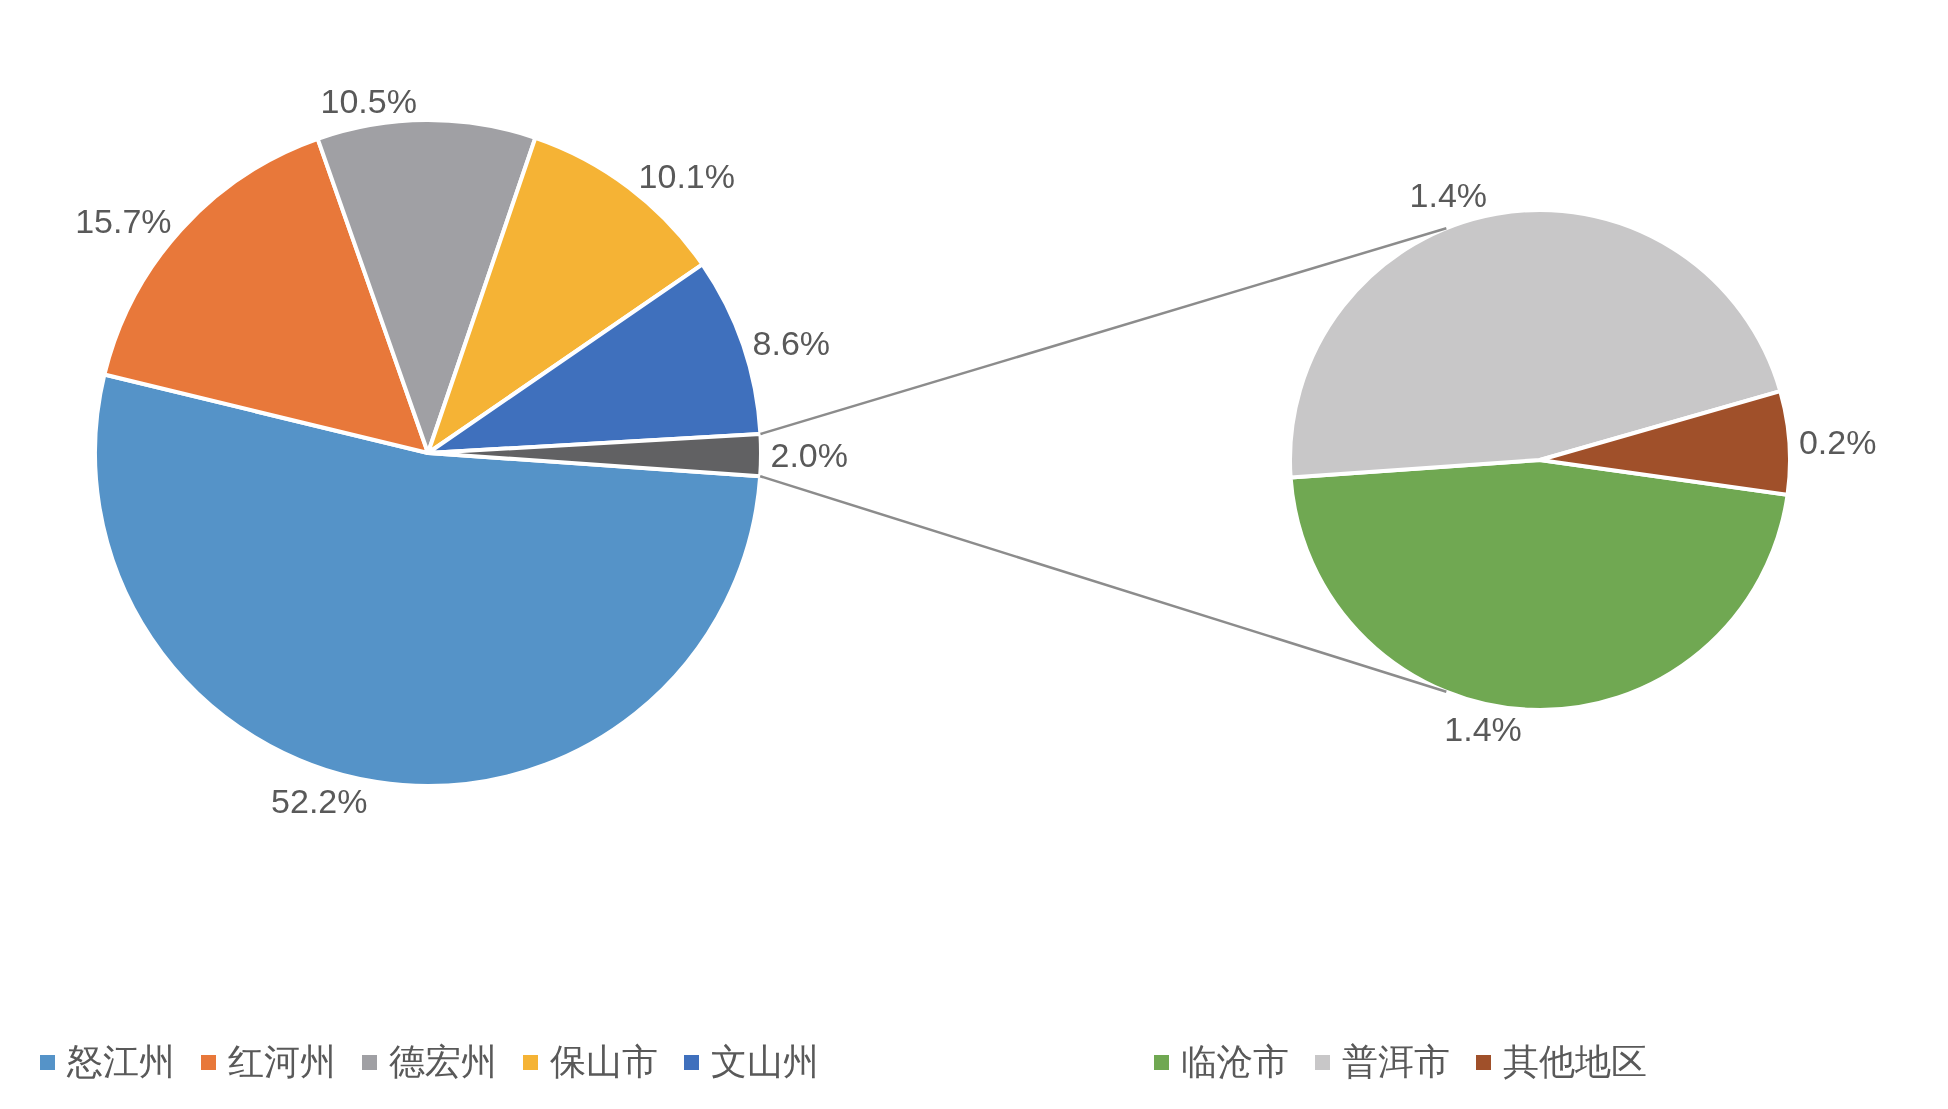 This screenshot has height=1109, width=1948. What do you see at coordinates (791, 343) in the screenshot?
I see `data-label: 8.6%` at bounding box center [791, 343].